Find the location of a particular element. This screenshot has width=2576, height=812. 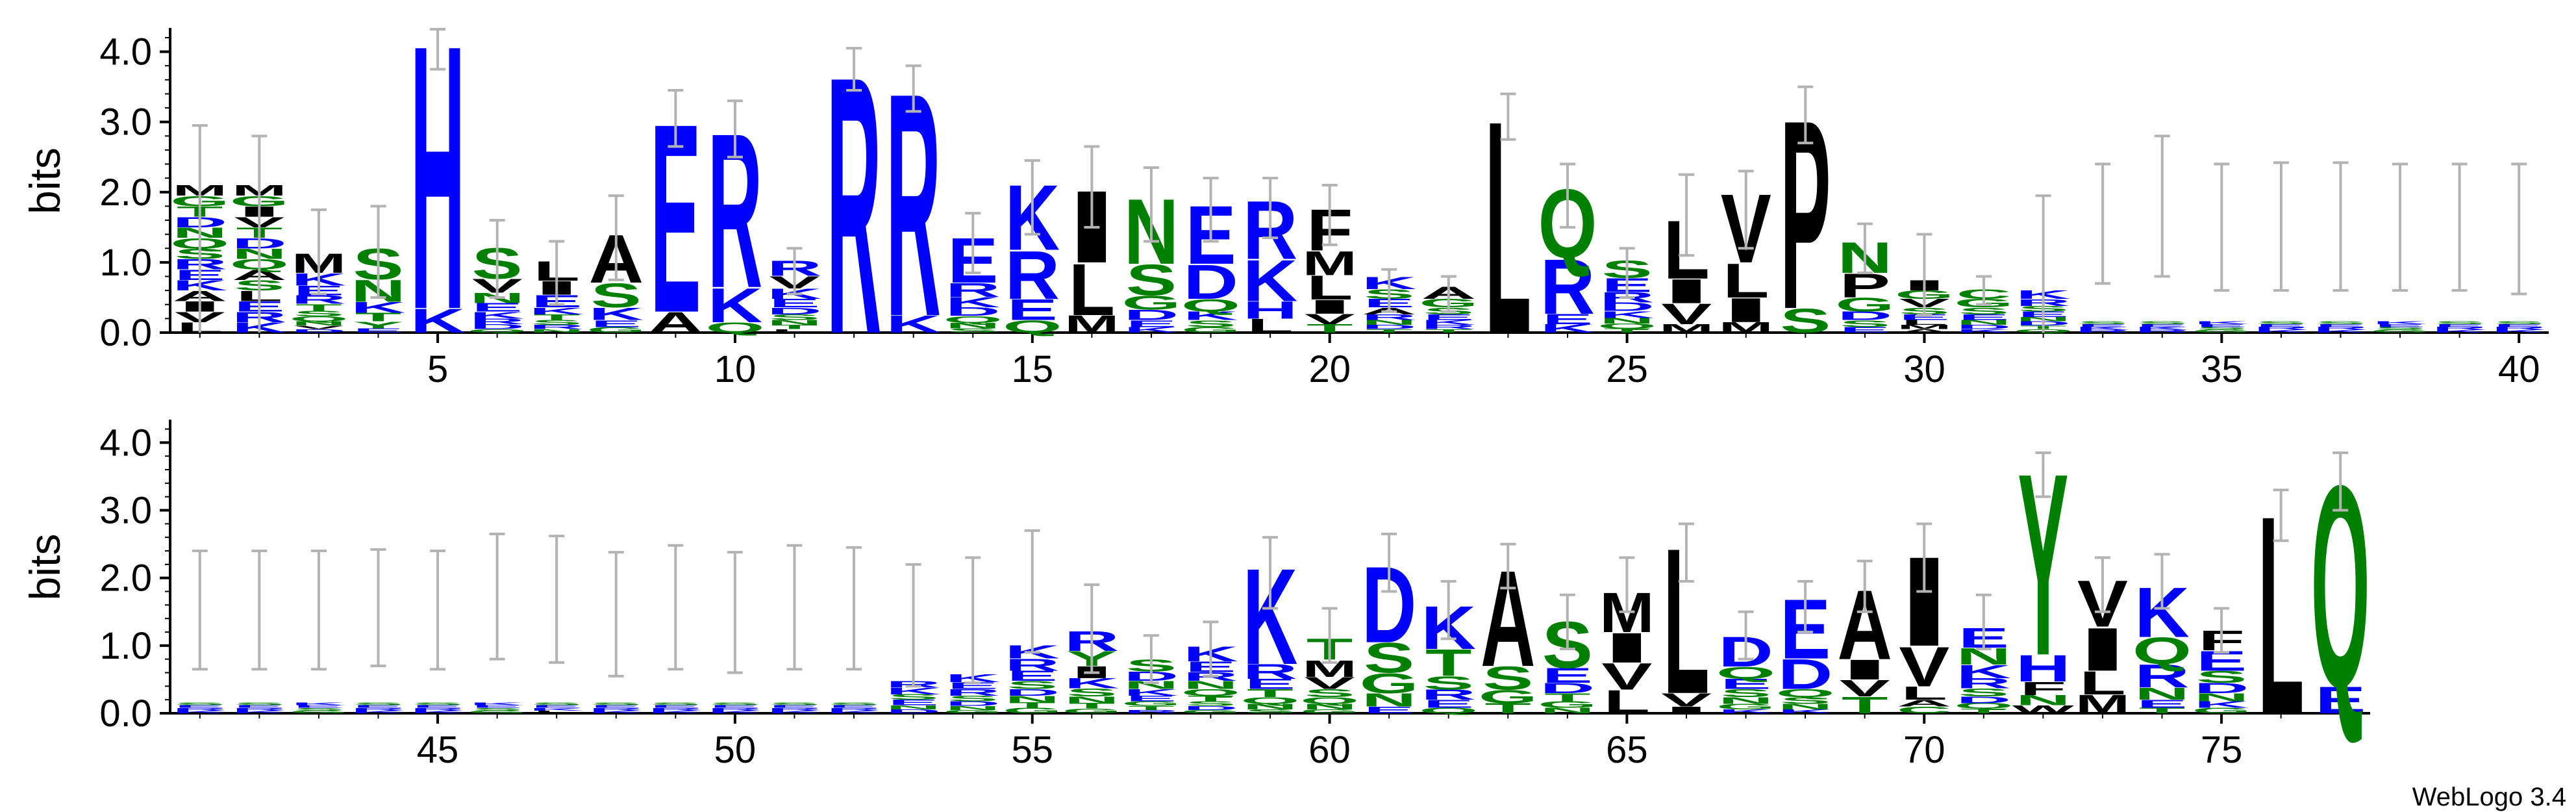

residue-glyph: M is located at coordinates (1330, 263).